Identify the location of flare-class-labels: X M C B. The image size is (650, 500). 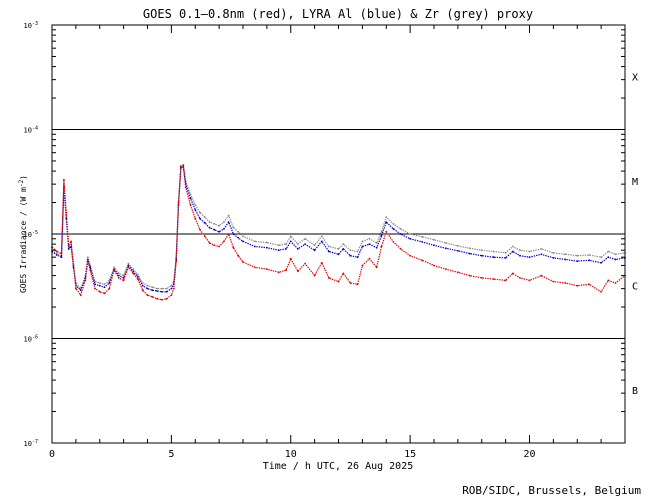
(635, 235).